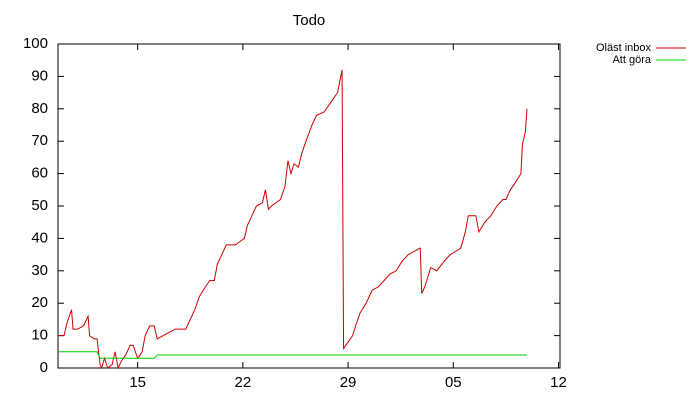 Image resolution: width=700 pixels, height=405 pixels. I want to click on y-tick-label: 0, so click(44, 367).